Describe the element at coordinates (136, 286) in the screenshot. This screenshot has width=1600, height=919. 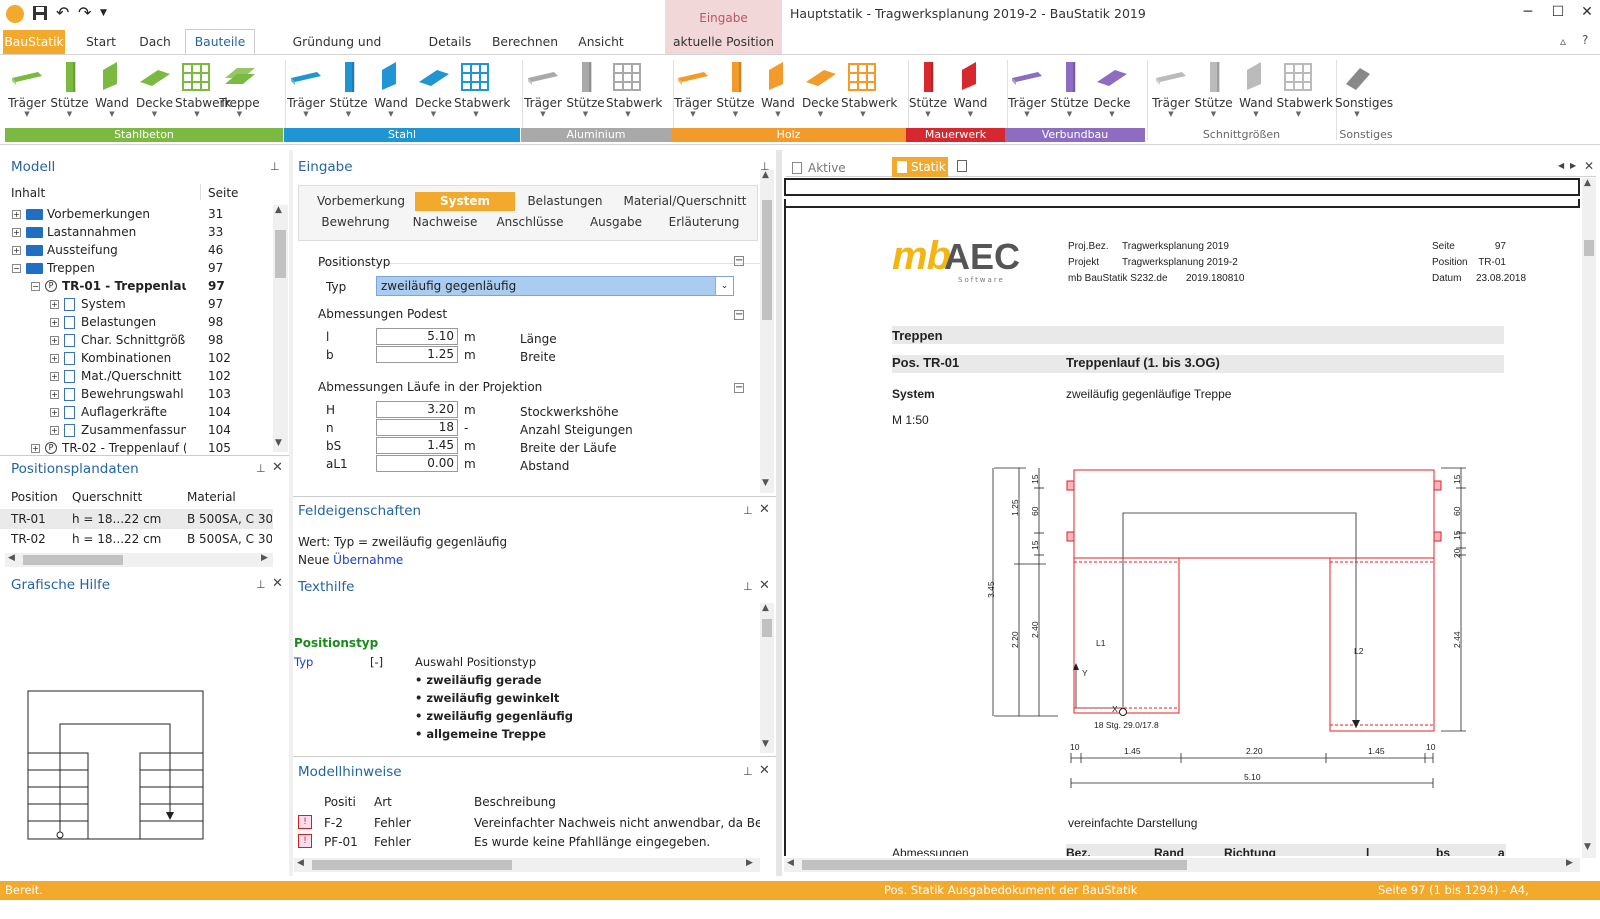
I see `tree-position-item: −P TR-01 - Treppenlauf ... 97` at that location.